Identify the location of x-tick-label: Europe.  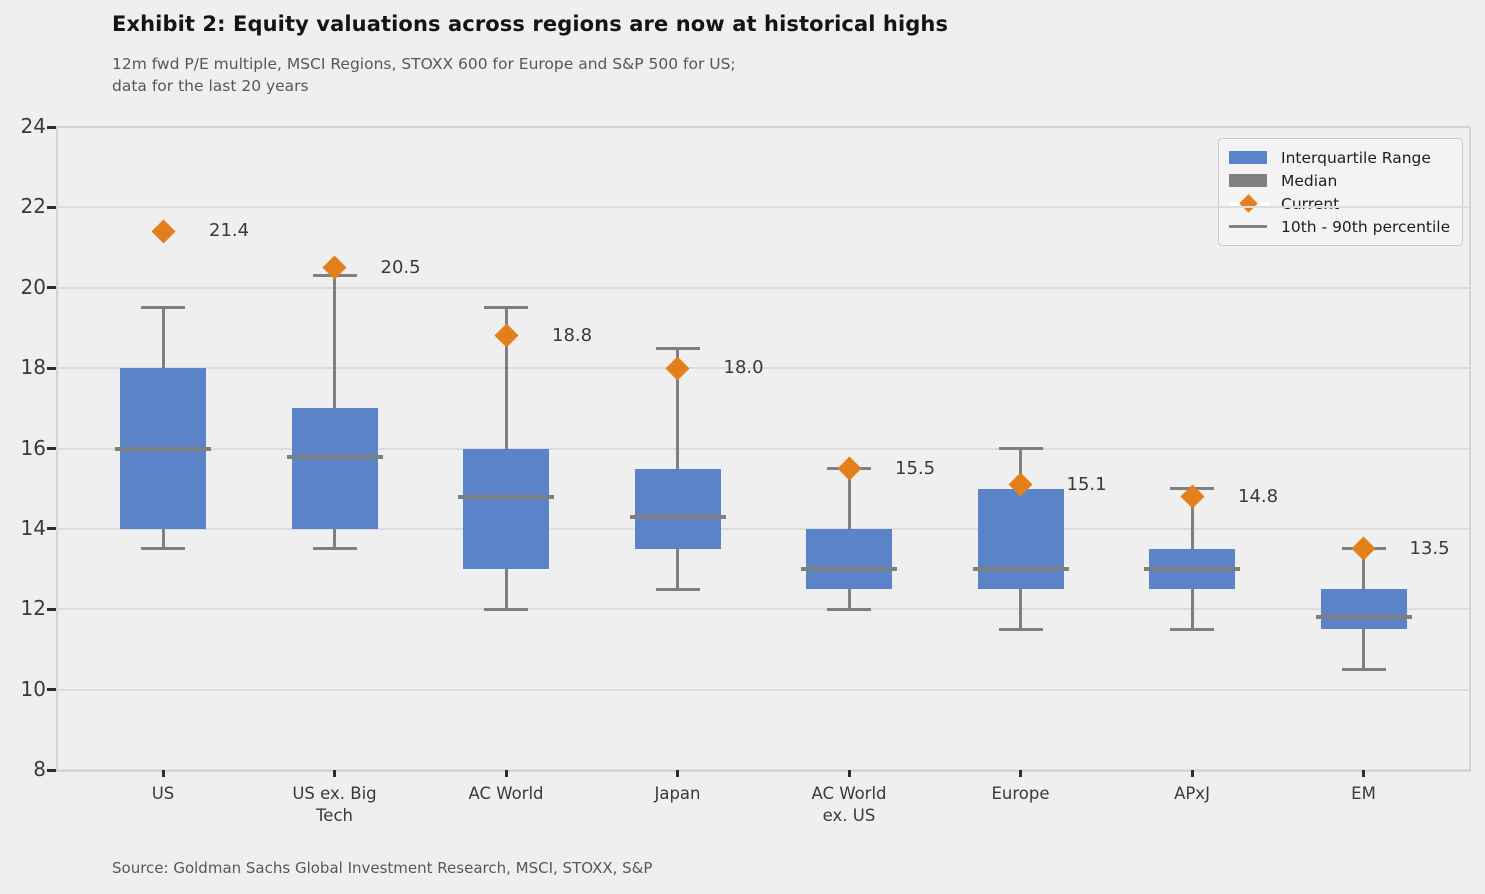
(1020, 793).